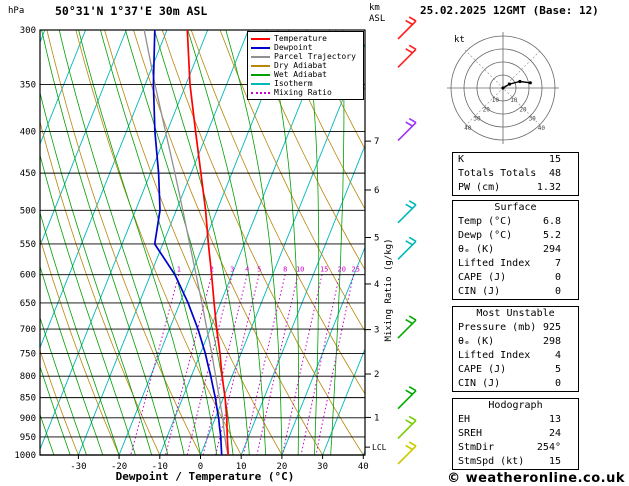 This screenshot has height=486, width=629. What do you see at coordinates (324, 270) in the screenshot?
I see `svg-text: 15` at bounding box center [324, 270].